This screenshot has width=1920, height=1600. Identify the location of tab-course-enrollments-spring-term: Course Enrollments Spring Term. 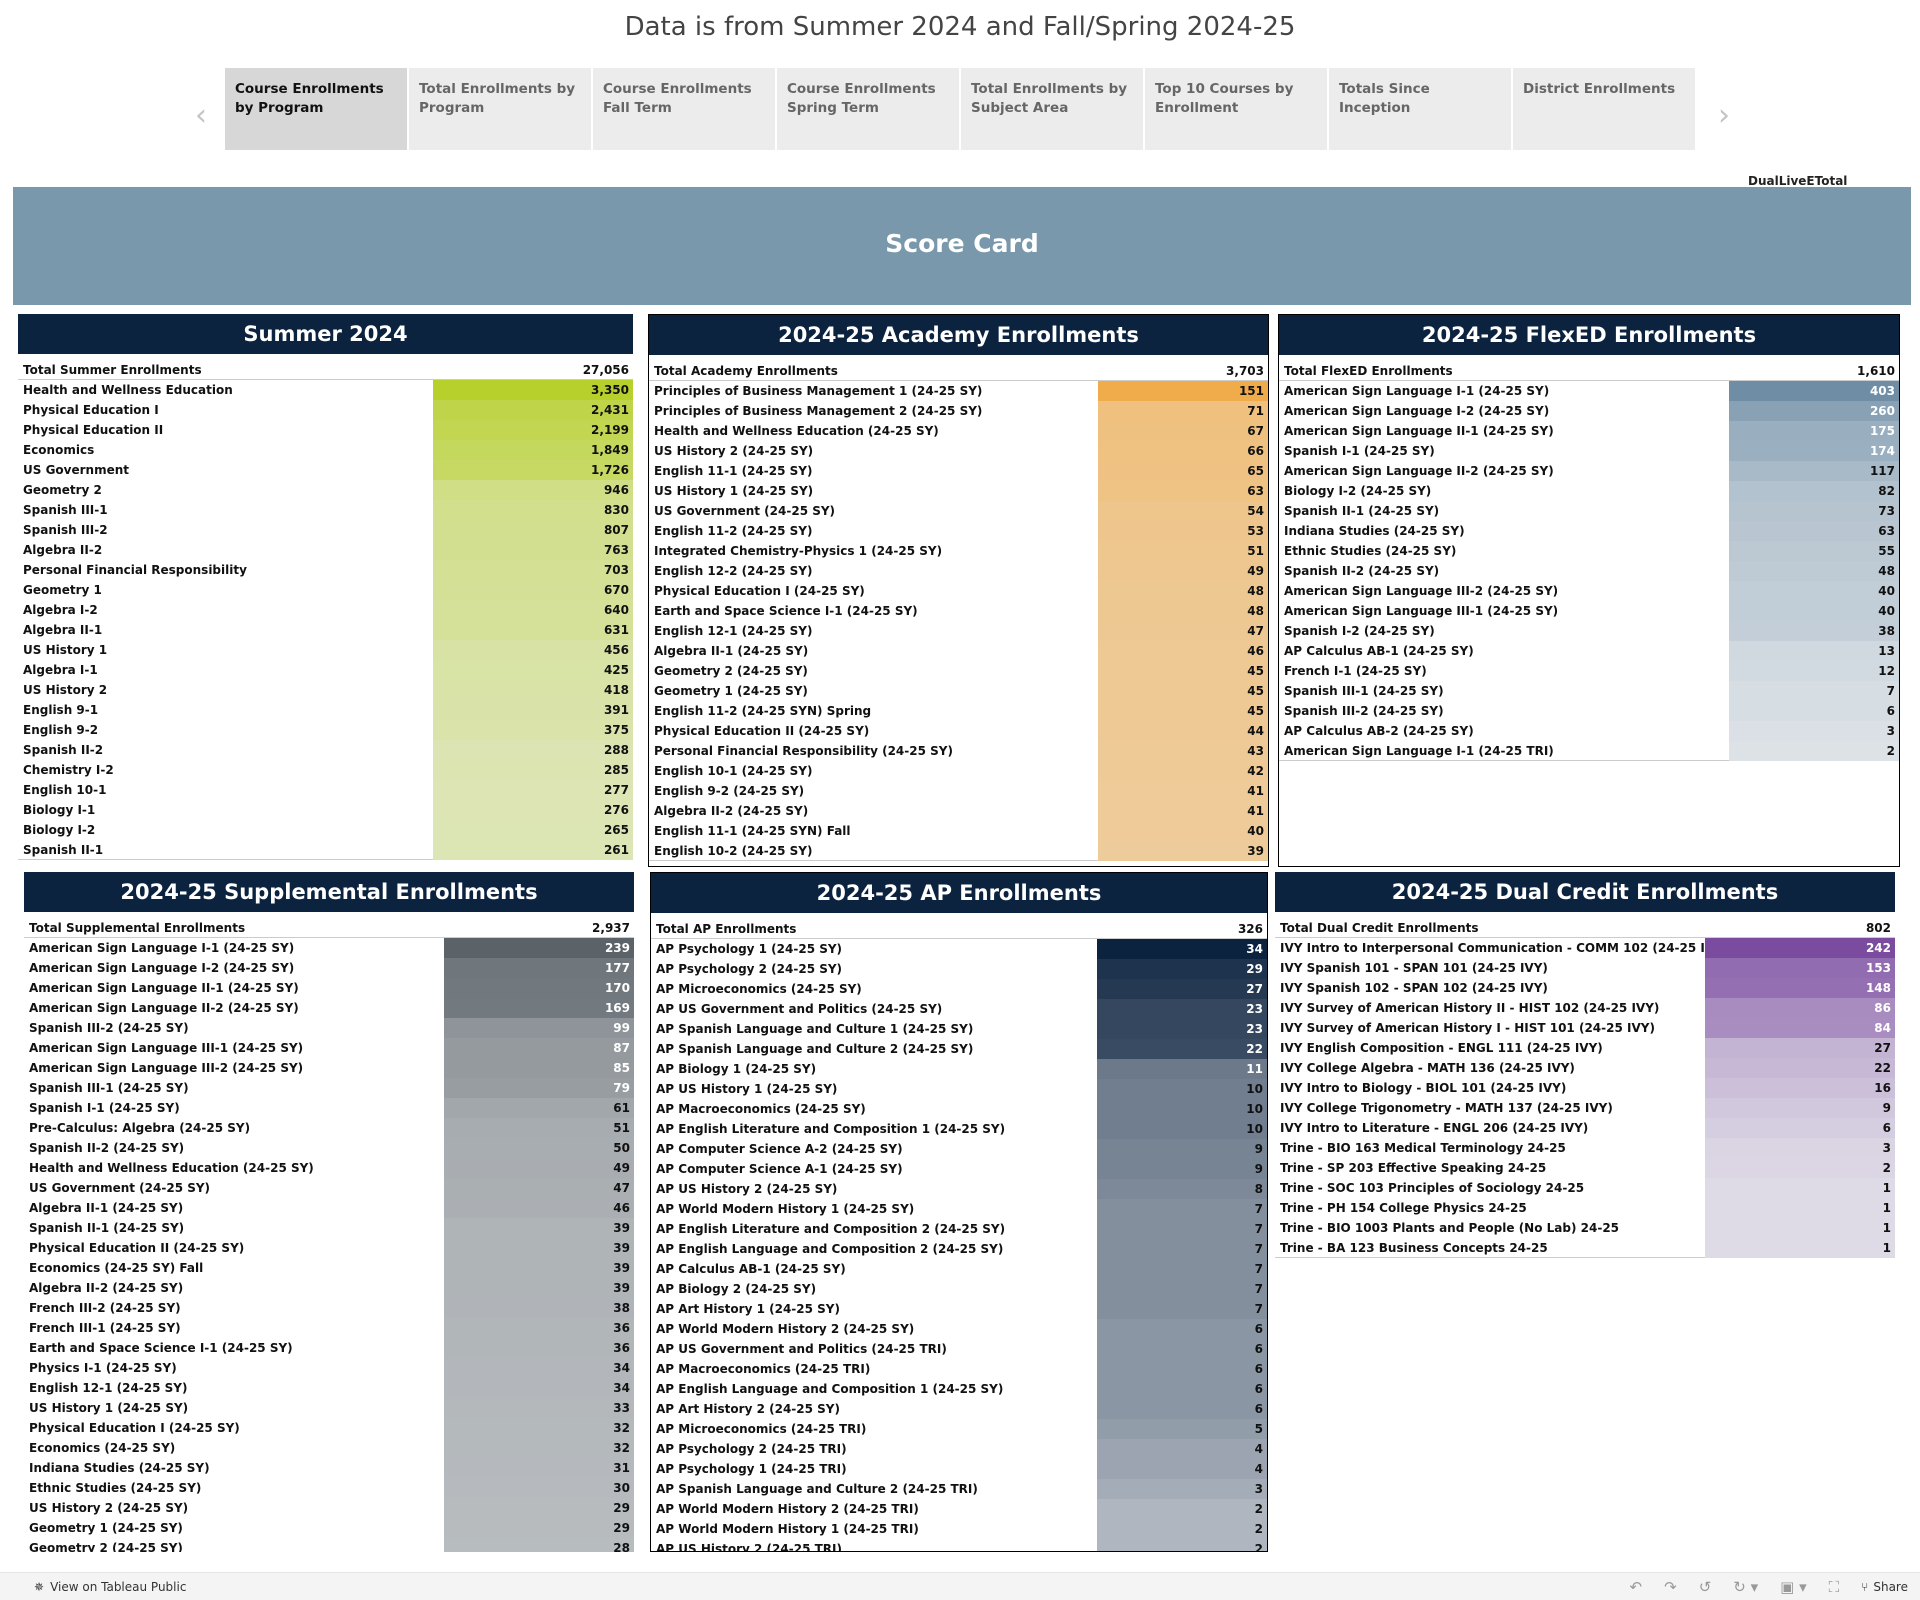
(868, 109).